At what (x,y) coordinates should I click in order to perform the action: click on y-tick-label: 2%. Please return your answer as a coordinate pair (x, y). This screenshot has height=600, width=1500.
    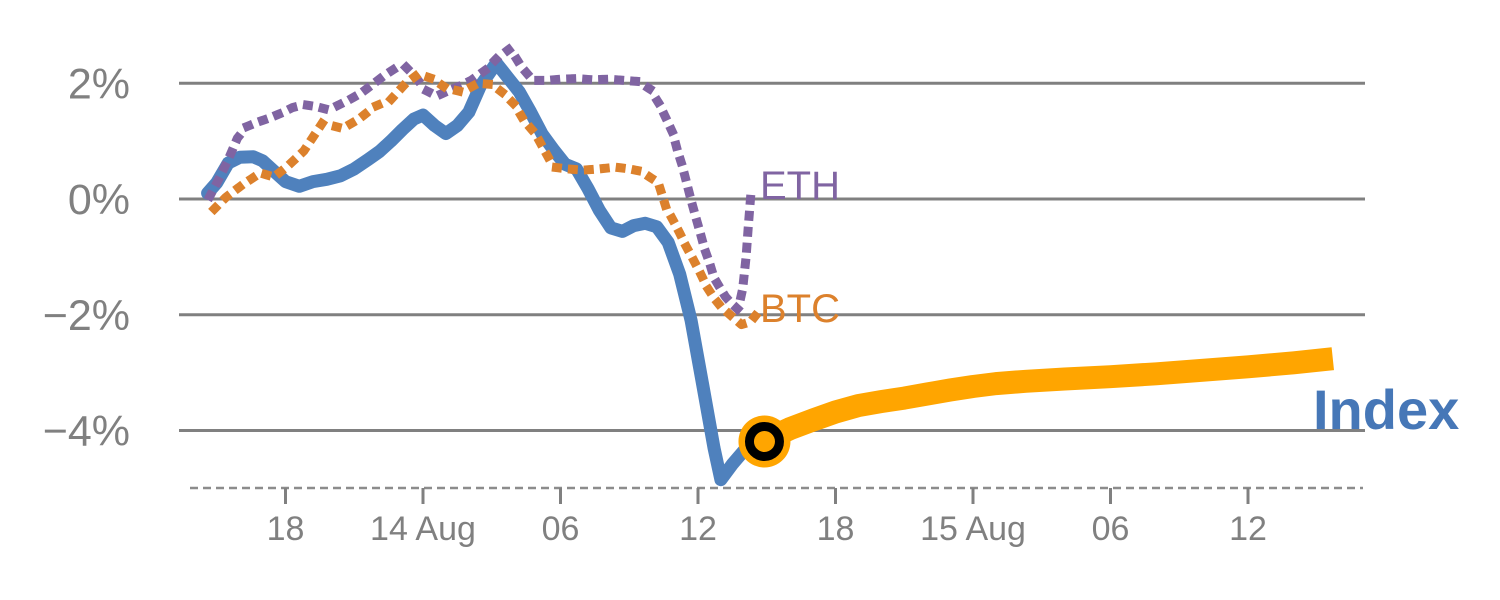
    Looking at the image, I should click on (99, 84).